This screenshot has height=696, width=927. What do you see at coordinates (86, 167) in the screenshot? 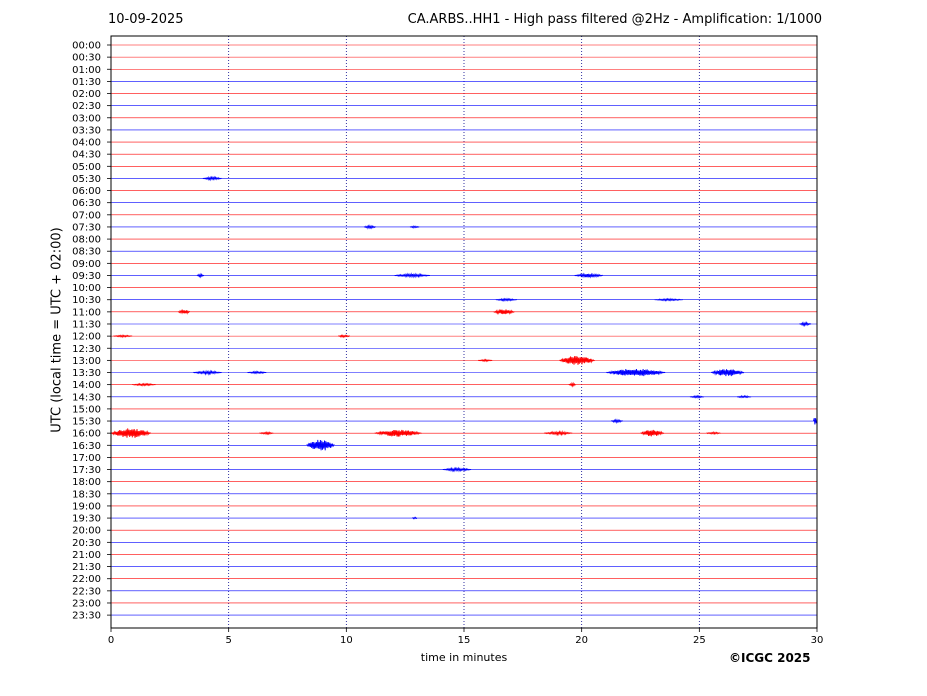
I see `y-tick-label: 05:00` at bounding box center [86, 167].